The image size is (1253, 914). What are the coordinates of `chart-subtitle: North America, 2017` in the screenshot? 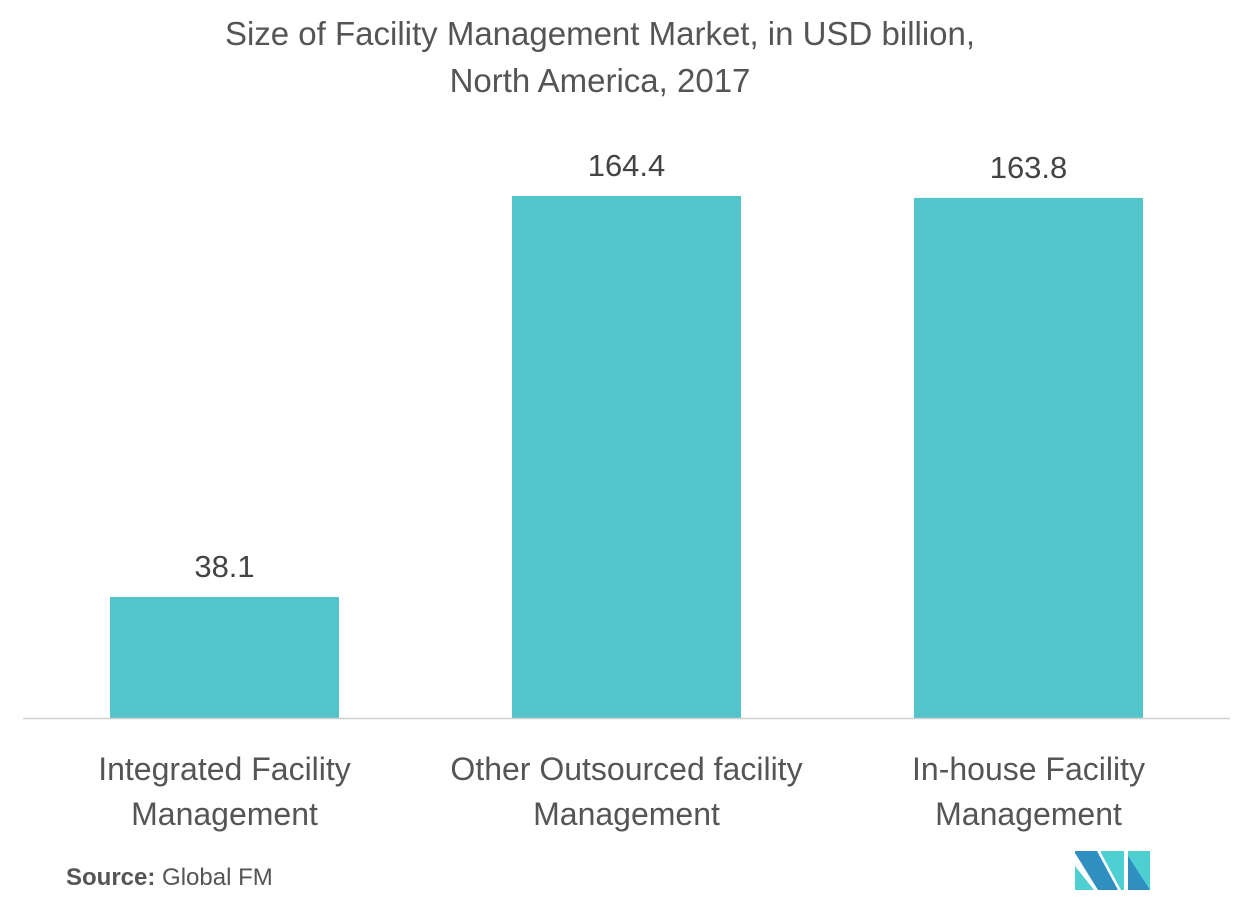 It's located at (600, 80).